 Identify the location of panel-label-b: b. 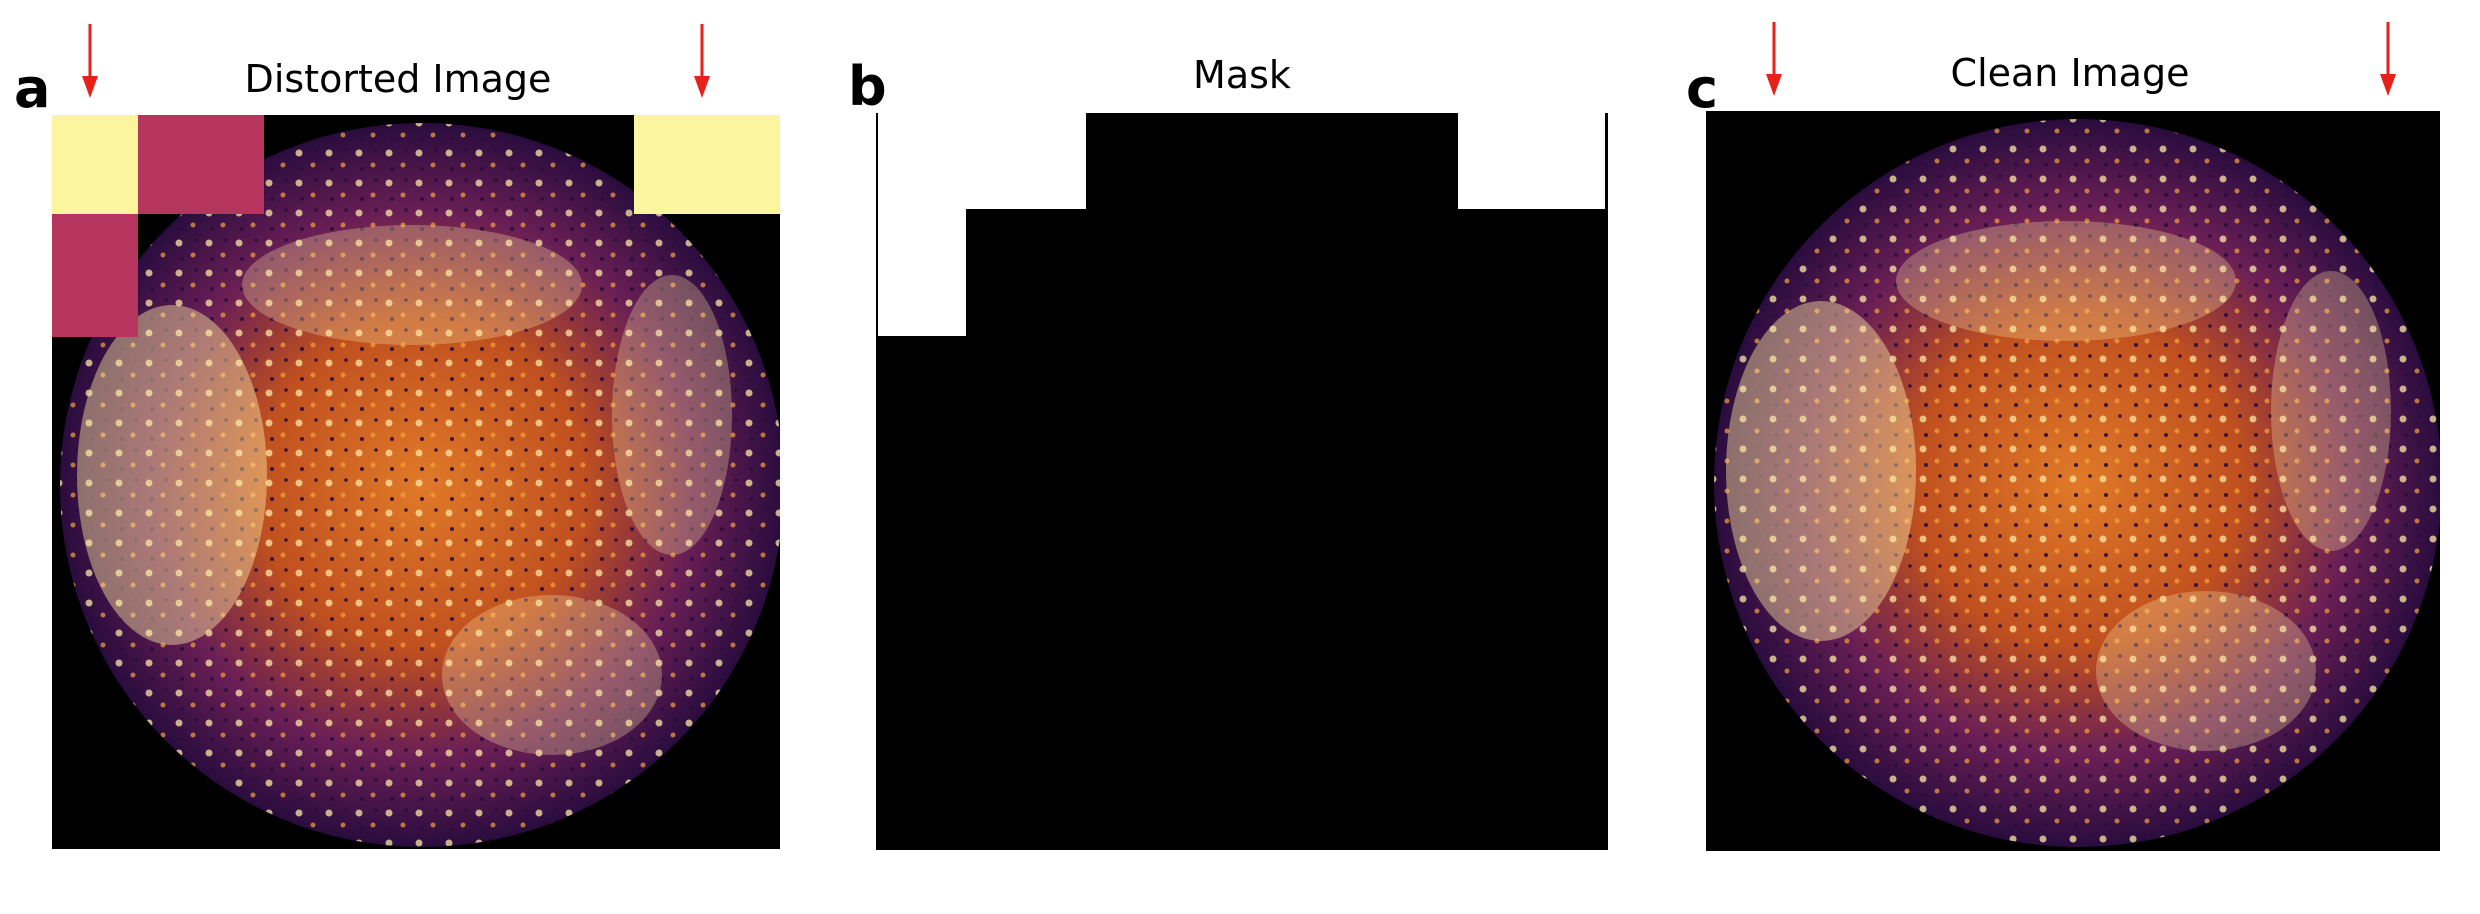
(867, 86).